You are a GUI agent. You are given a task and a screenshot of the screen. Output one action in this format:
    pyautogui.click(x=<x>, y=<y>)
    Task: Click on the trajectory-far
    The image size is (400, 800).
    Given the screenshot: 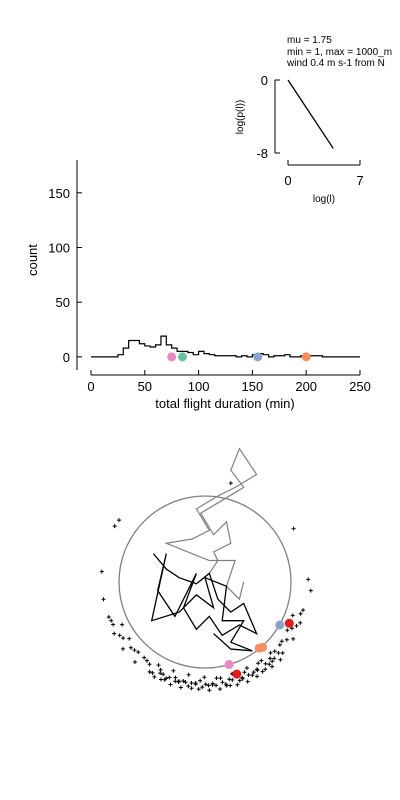 What is the action you would take?
    pyautogui.click(x=211, y=524)
    